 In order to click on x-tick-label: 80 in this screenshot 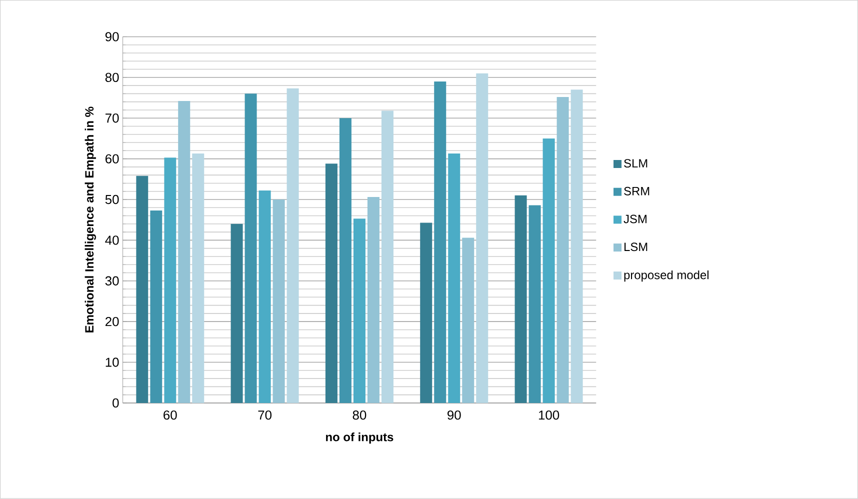, I will do `click(359, 415)`.